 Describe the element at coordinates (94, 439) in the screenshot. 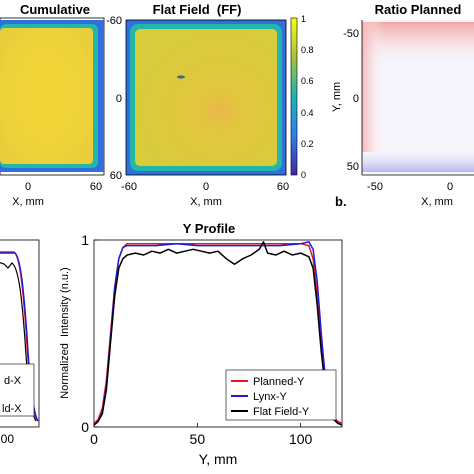

I see `x-tick-label: 0` at that location.